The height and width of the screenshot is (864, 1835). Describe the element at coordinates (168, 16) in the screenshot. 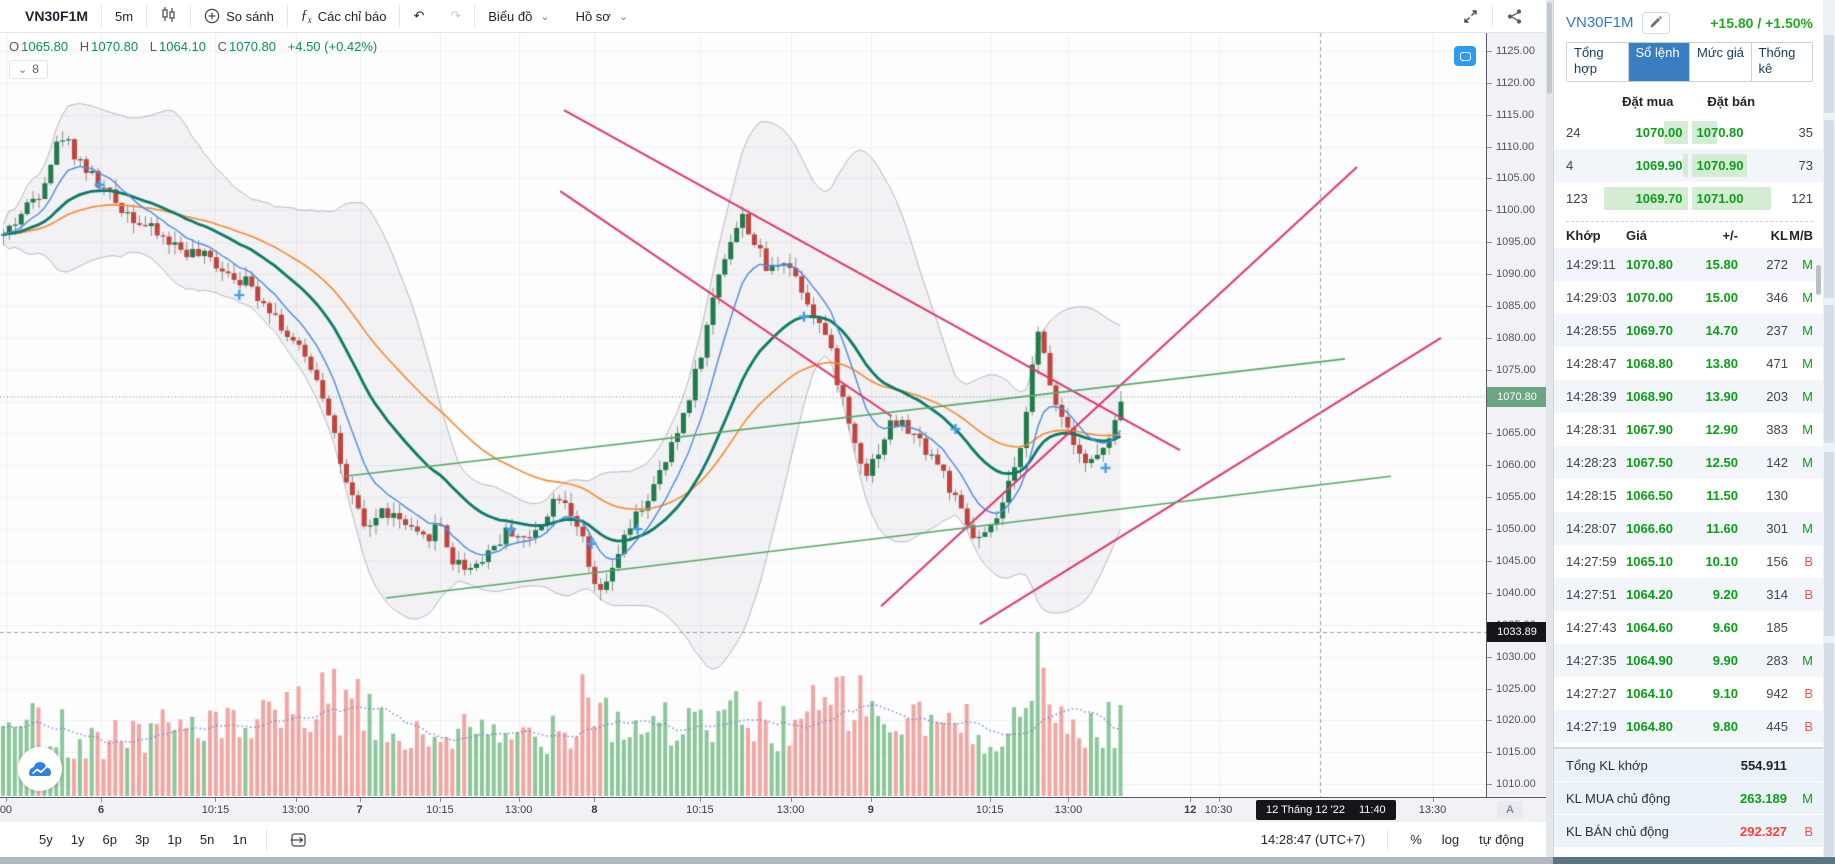

I see `chart-type-button` at that location.